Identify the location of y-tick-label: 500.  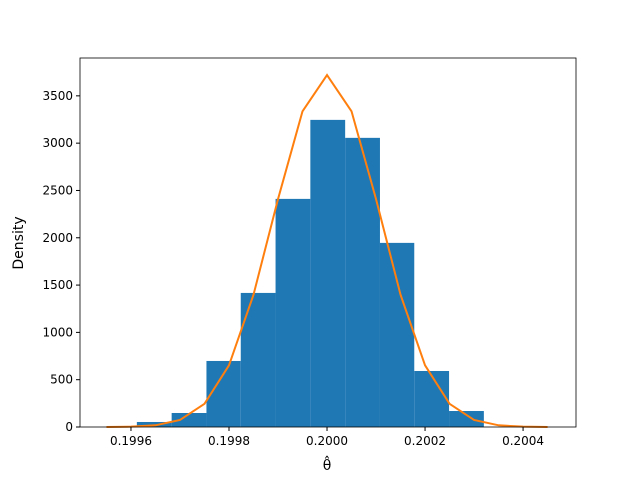
(61, 380).